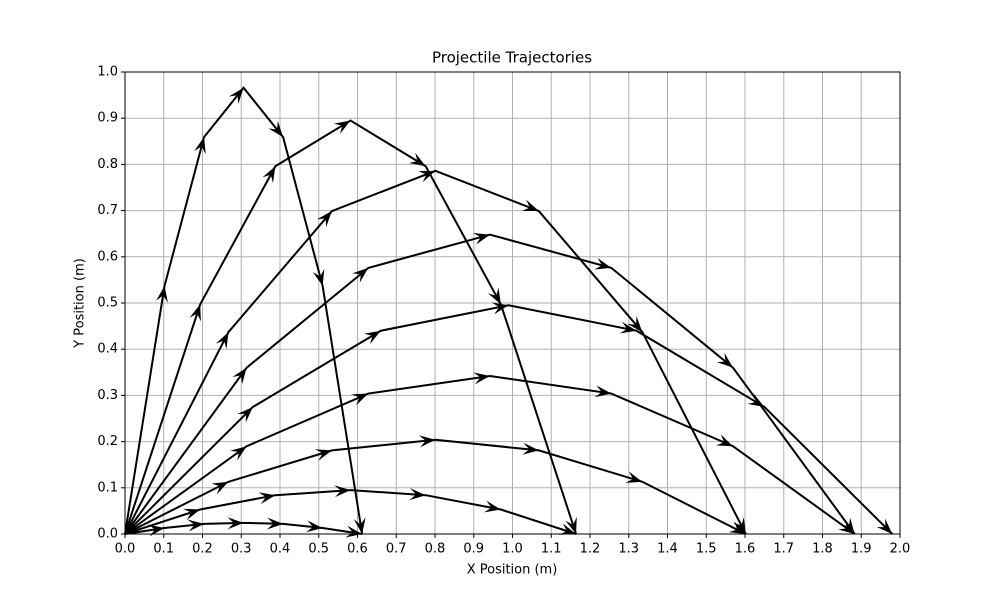 The width and height of the screenshot is (1000, 600). Describe the element at coordinates (396, 549) in the screenshot. I see `x-tick-label: 0.7` at that location.